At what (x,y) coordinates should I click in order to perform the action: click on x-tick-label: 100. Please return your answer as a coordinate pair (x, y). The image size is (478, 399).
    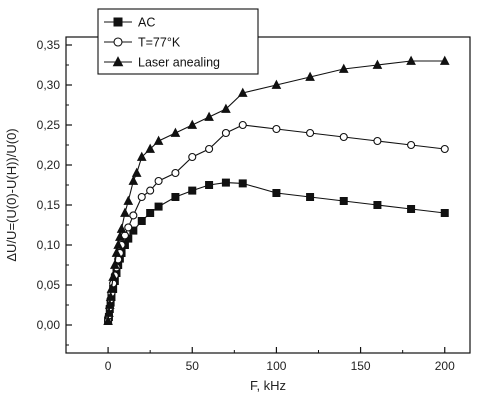
    Looking at the image, I should click on (276, 366).